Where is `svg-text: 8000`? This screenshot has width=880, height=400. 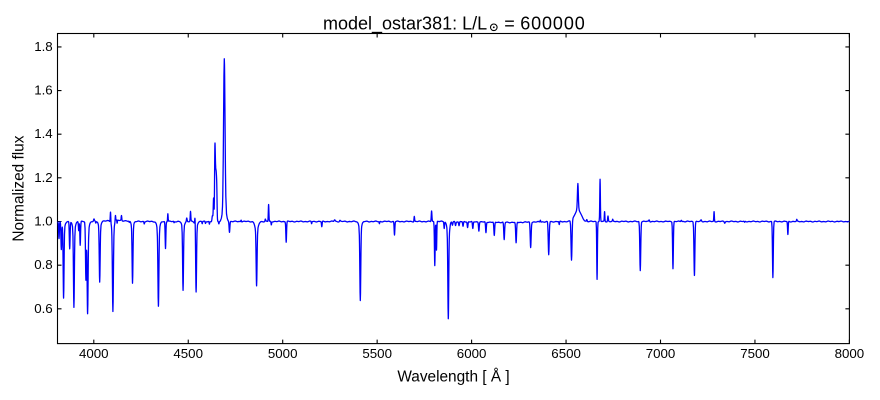
svg-text: 8000 is located at coordinates (850, 353).